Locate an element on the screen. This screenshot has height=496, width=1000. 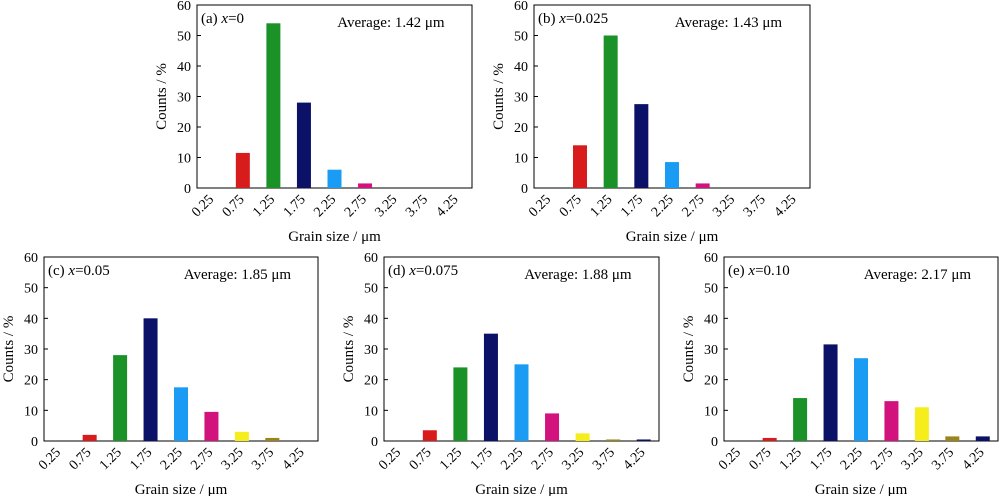
panel-letter: (a) is located at coordinates (211, 19).